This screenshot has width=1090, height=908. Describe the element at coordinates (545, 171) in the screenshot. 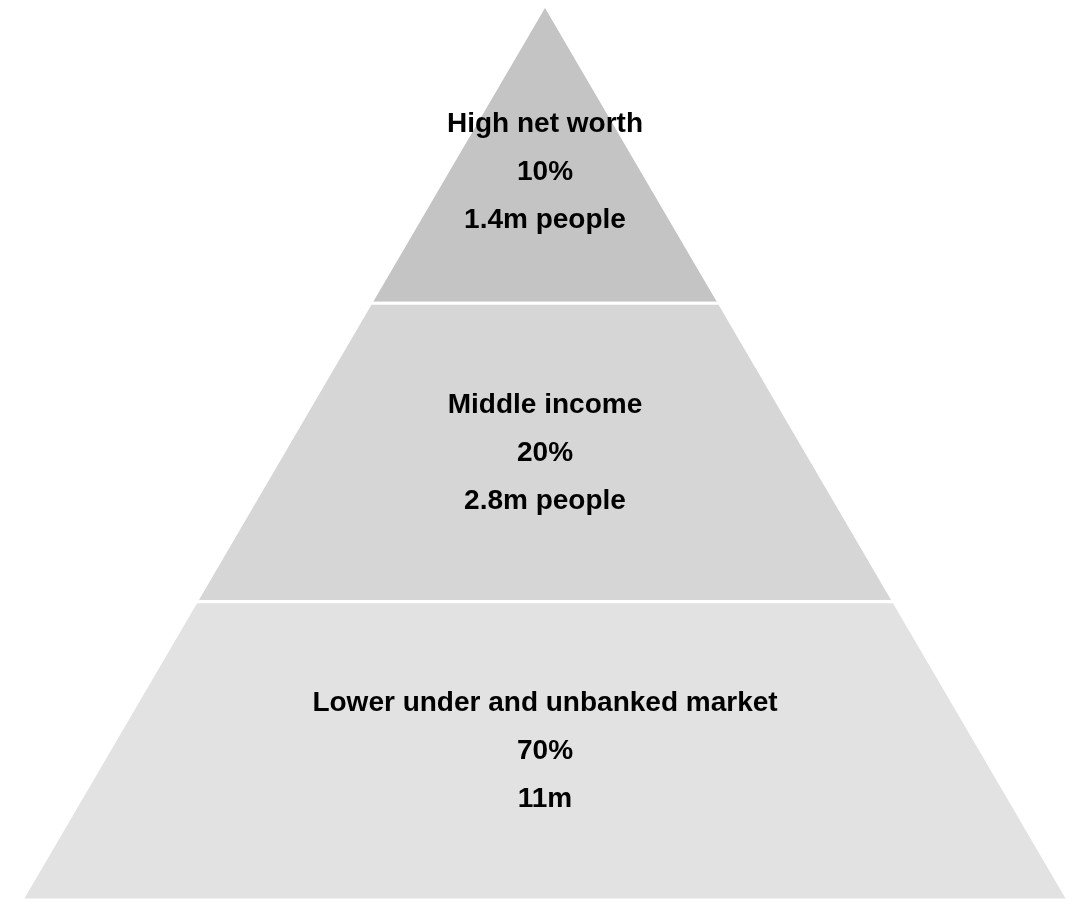

I see `data-label: 10%` at that location.